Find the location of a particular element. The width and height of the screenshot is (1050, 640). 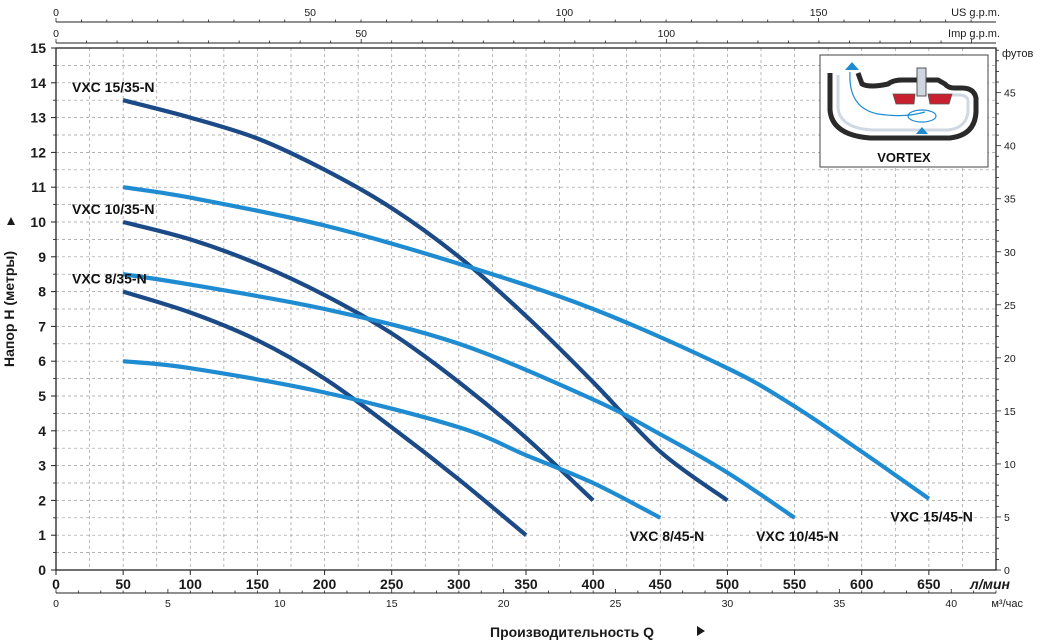

right-axis-tick-label: 45 is located at coordinates (1010, 94).